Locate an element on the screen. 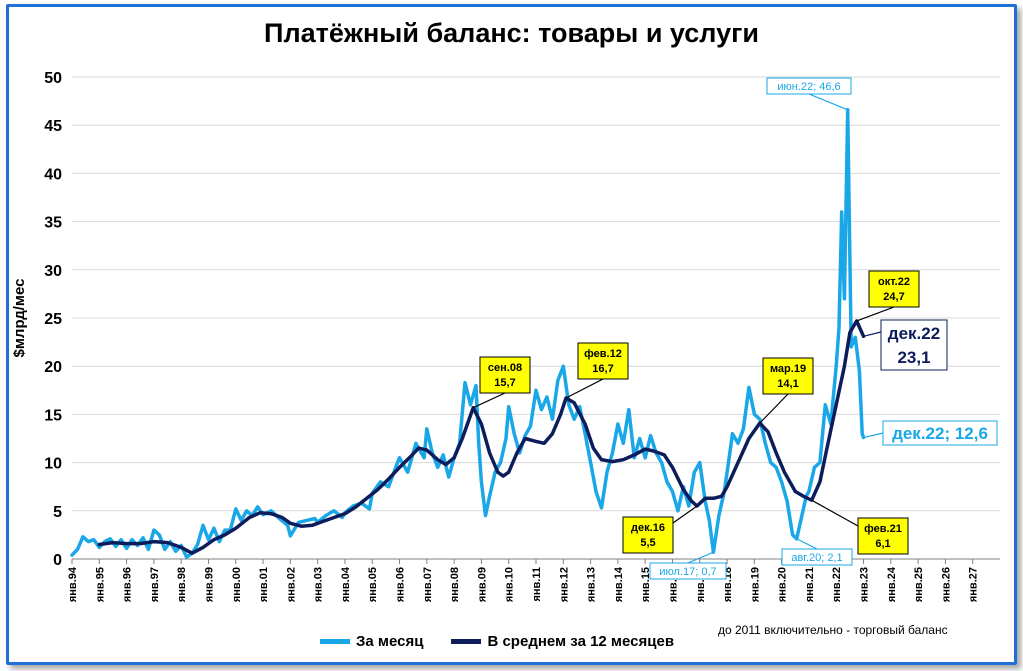 This screenshot has width=1023, height=671. legend-swatch-monthly is located at coordinates (335, 641).